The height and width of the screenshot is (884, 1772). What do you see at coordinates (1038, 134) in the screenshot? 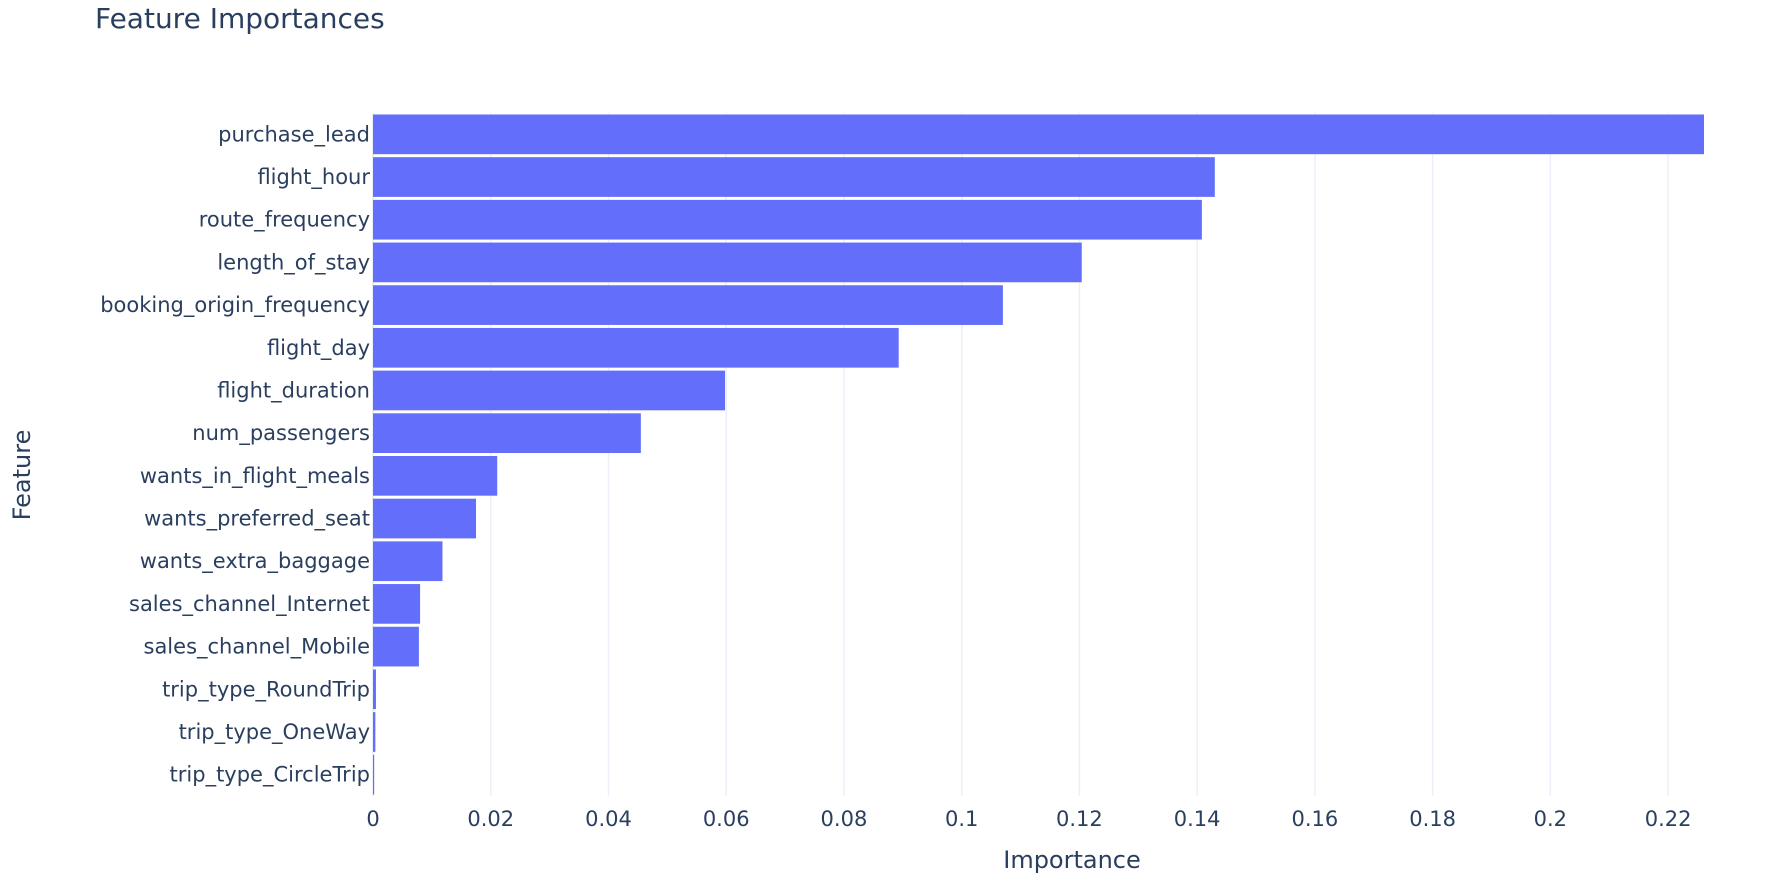
I see `bar-purchase-lead` at bounding box center [1038, 134].